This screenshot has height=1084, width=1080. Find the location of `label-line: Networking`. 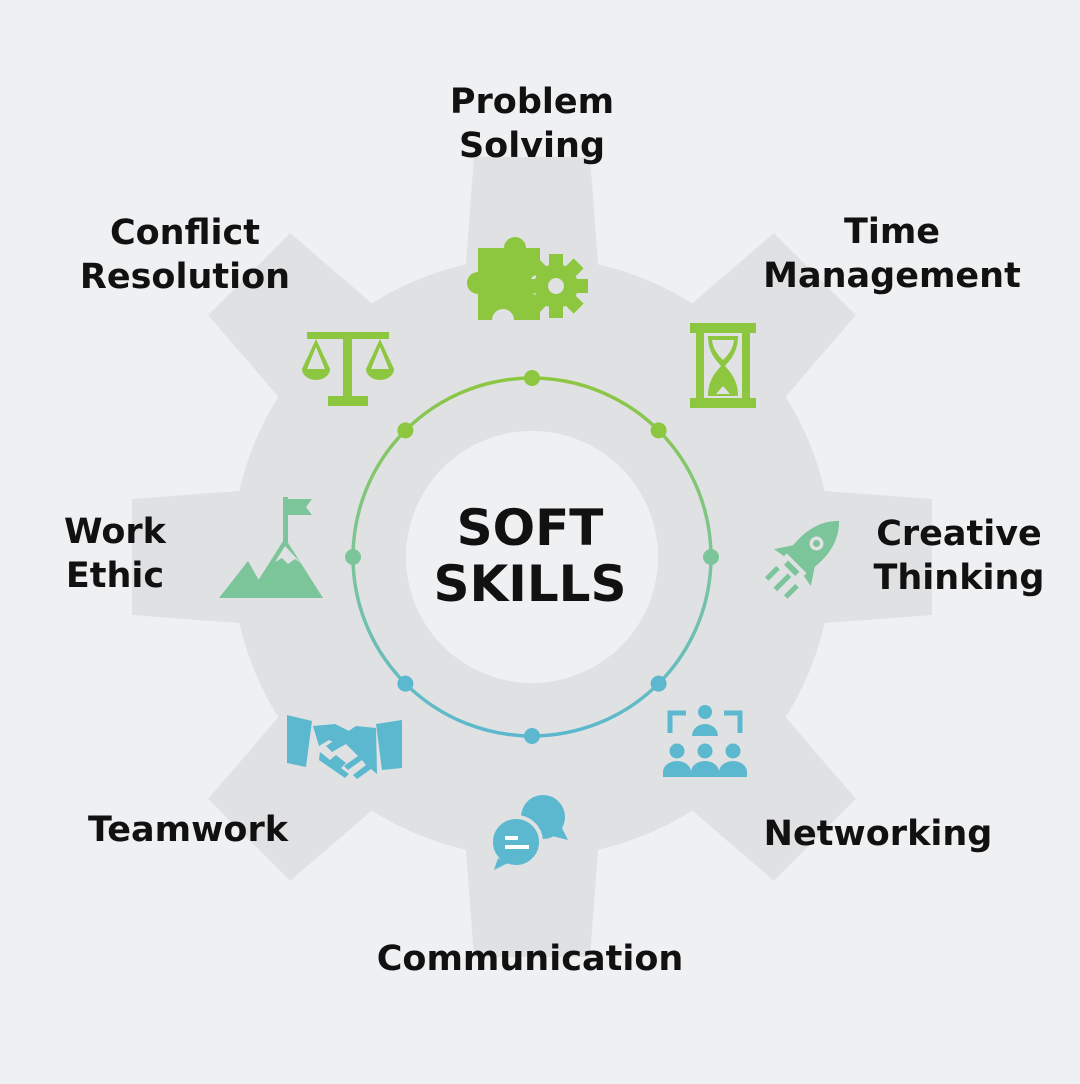

label-line: Networking is located at coordinates (878, 834).